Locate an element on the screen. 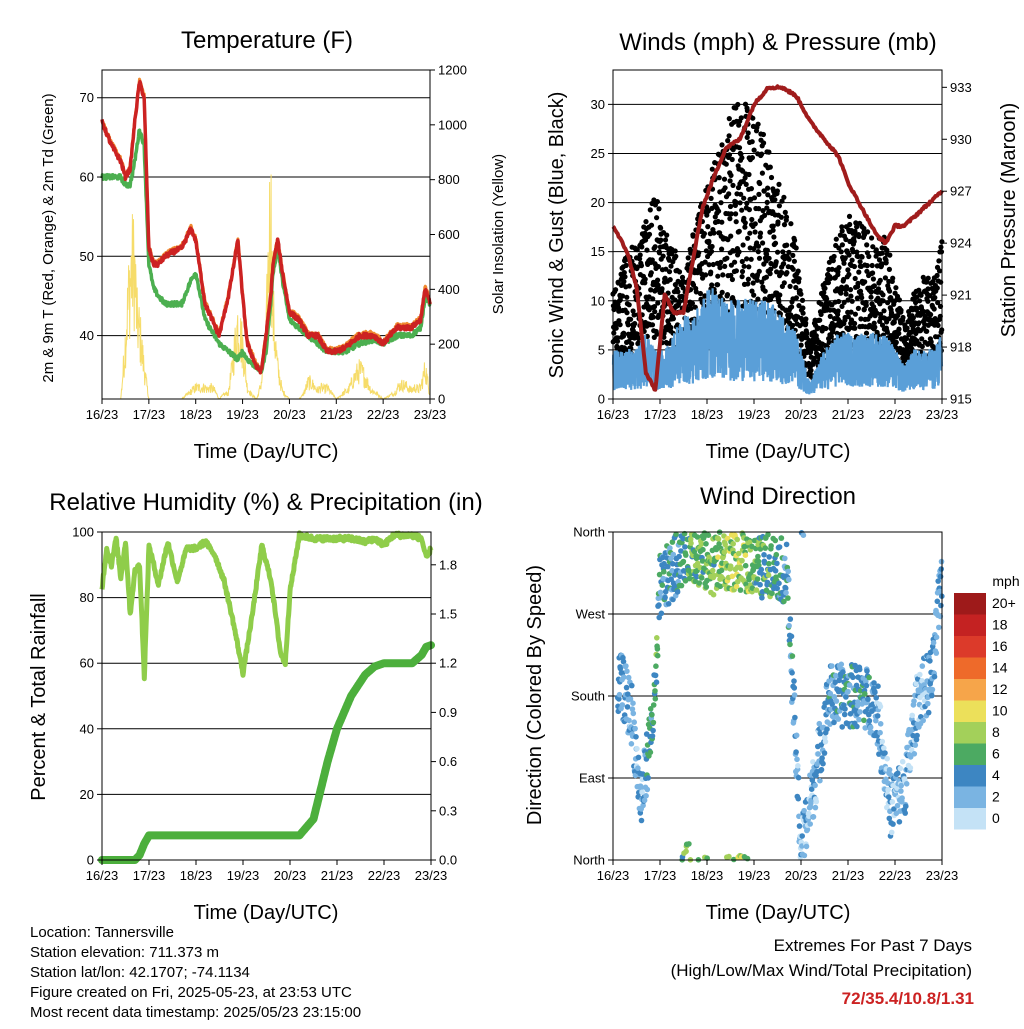 The width and height of the screenshot is (1024, 1029). temp-2m-line is located at coordinates (266, 227).